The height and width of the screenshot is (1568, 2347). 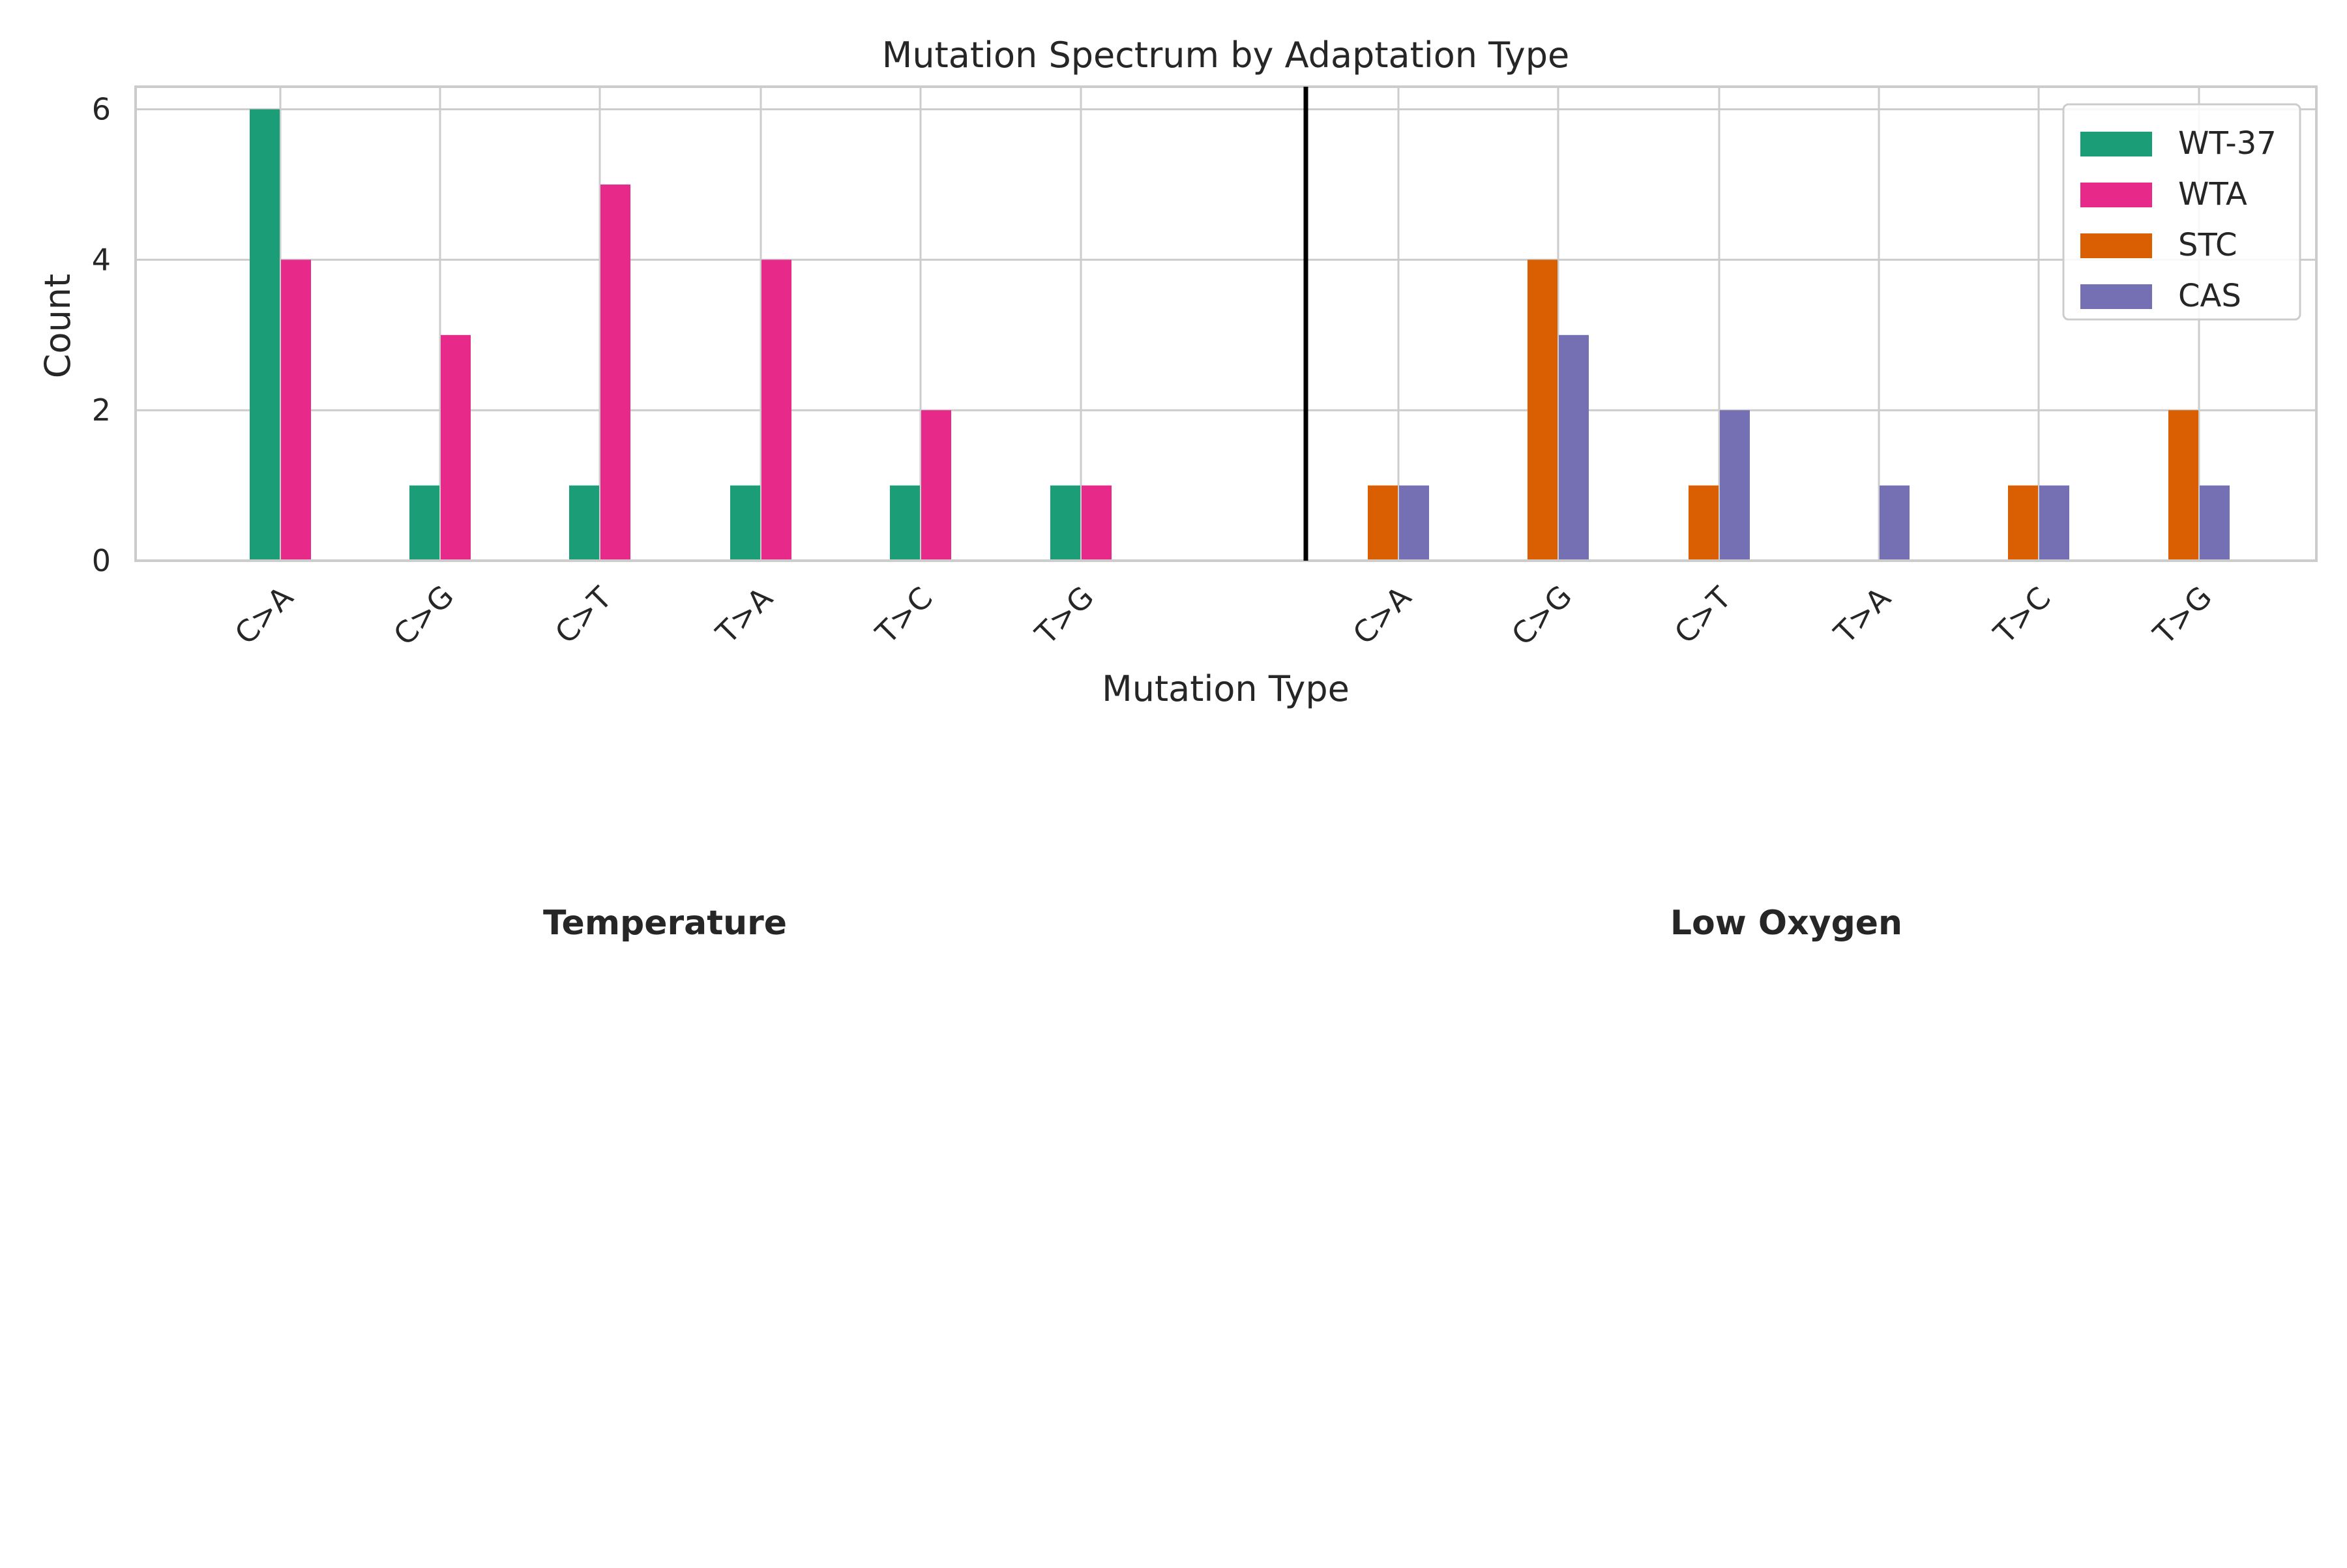 What do you see at coordinates (2227, 144) in the screenshot?
I see `legend-label-wt-37: WT-37` at bounding box center [2227, 144].